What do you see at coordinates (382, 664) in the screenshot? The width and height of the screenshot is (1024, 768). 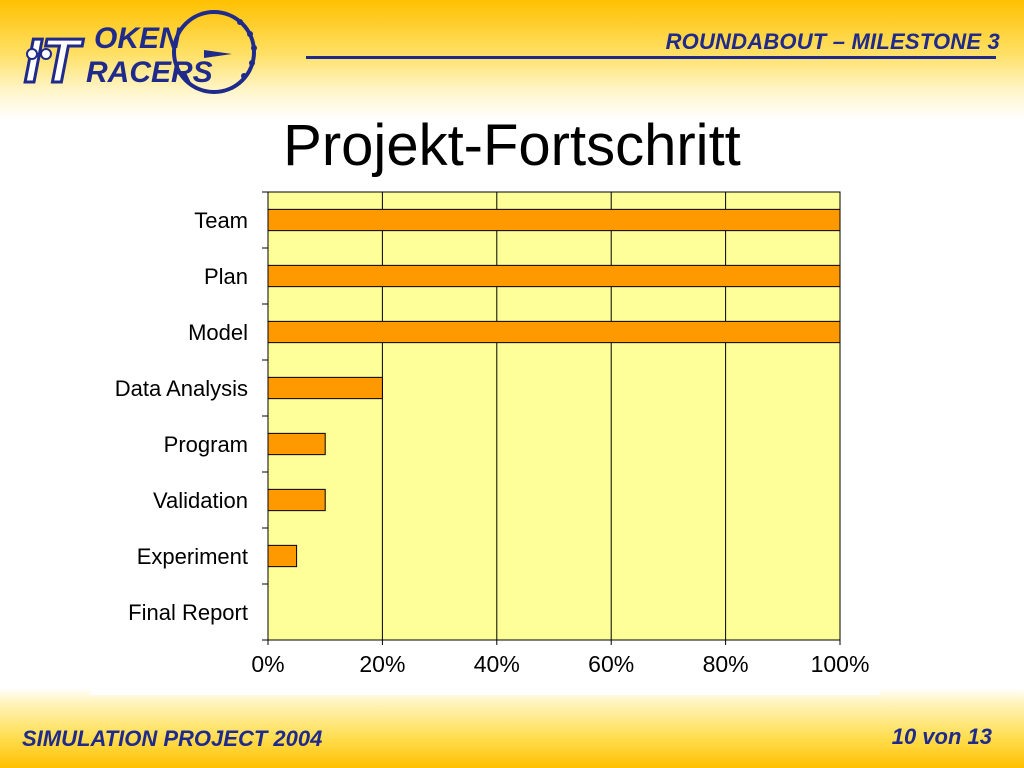 I see `x-tick-label: 20%` at bounding box center [382, 664].